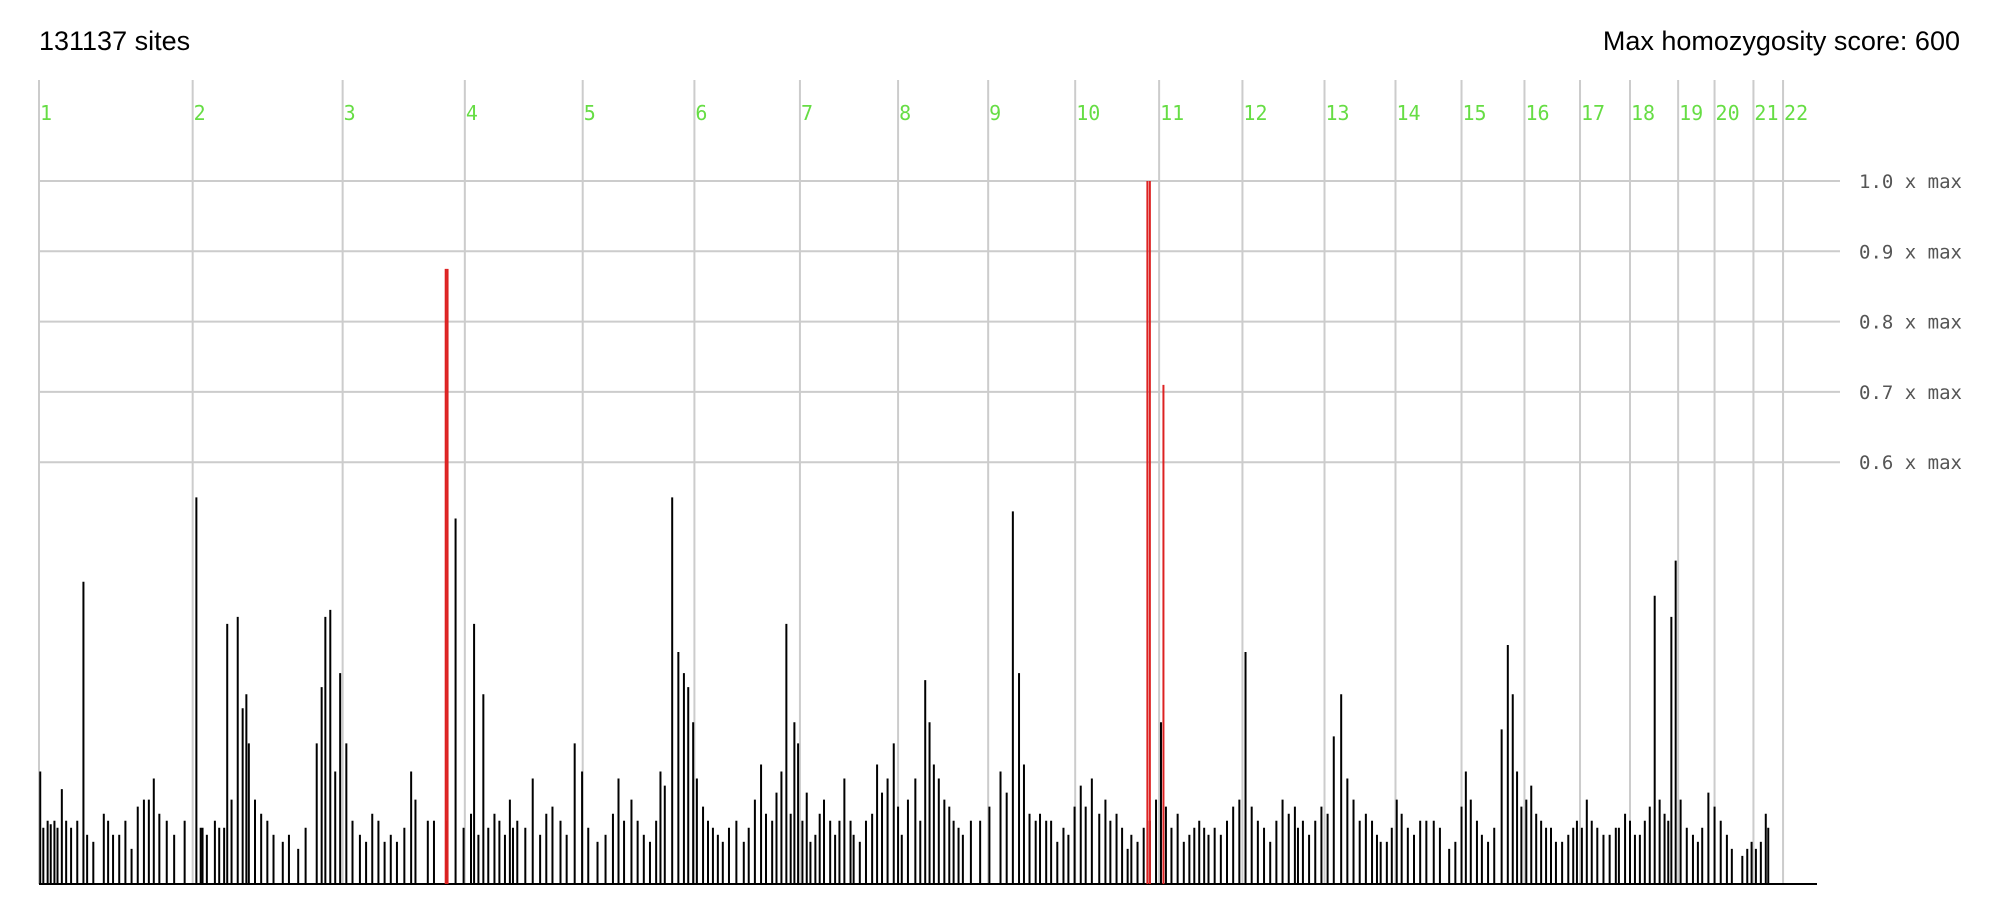 This screenshot has width=2000, height=906. What do you see at coordinates (1796, 113) in the screenshot?
I see `chromosome-label: 22` at bounding box center [1796, 113].